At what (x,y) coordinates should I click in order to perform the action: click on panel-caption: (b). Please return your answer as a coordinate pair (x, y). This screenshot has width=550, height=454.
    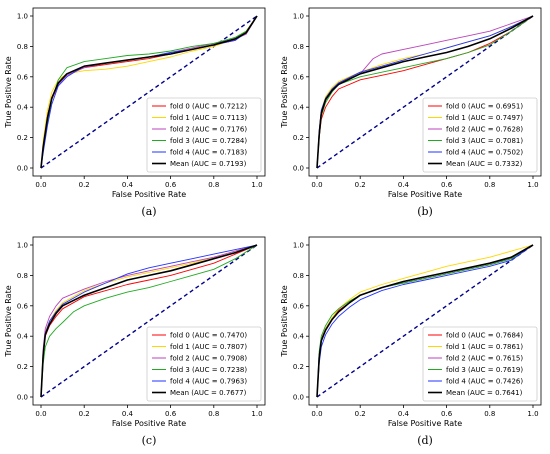
    Looking at the image, I should click on (425, 211).